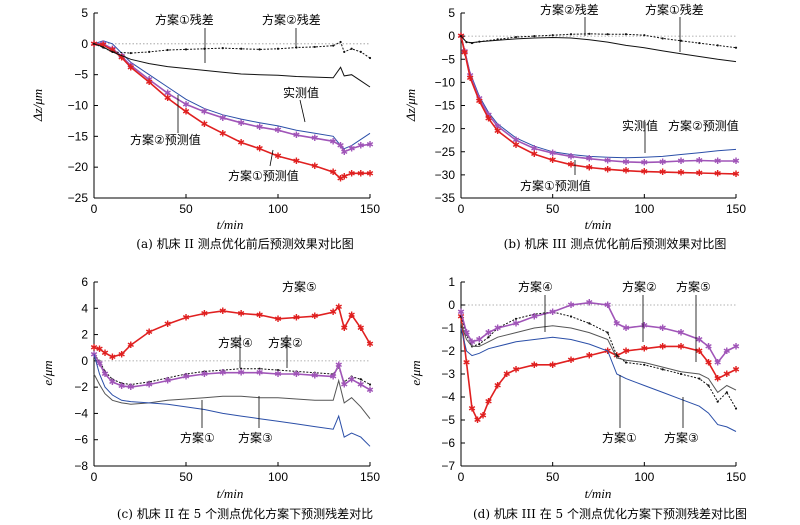 This screenshot has height=525, width=800. What do you see at coordinates (78, 106) in the screenshot?
I see `y-tick-label-a: −10` at bounding box center [78, 106].